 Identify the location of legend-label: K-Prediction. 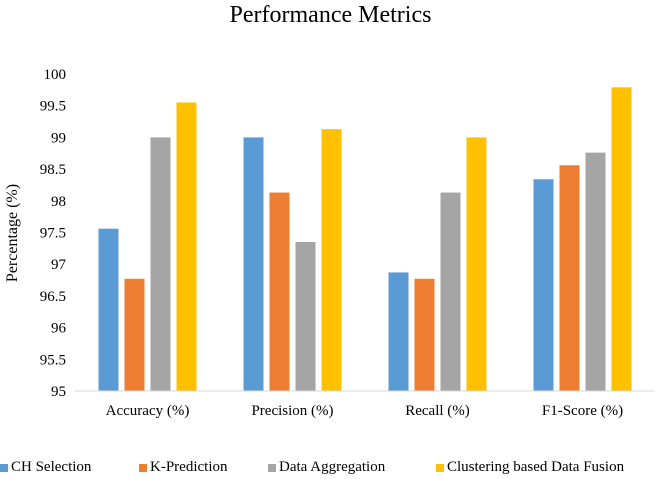
(189, 467).